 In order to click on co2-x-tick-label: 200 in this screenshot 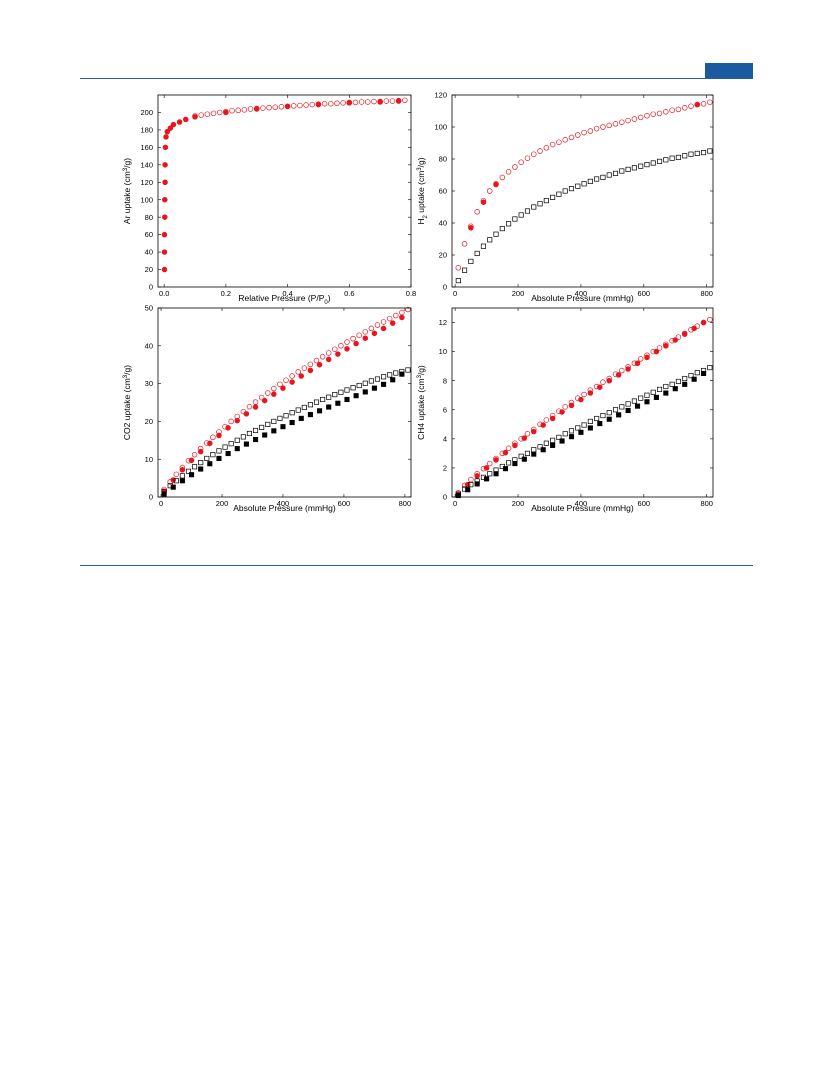, I will do `click(222, 503)`.